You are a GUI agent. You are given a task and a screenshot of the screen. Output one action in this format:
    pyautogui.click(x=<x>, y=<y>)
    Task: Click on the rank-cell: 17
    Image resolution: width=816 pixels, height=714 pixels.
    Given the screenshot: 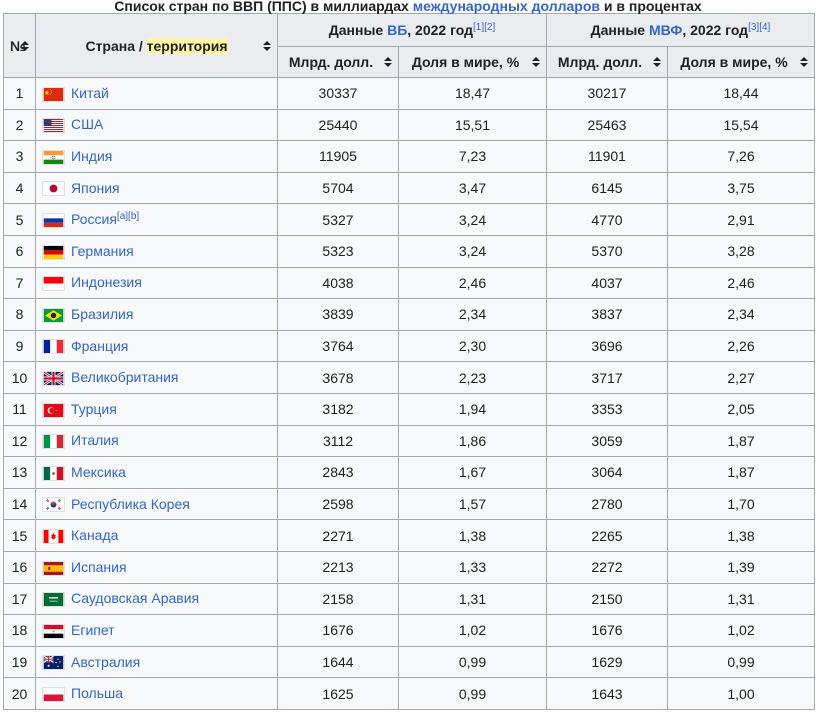 What is the action you would take?
    pyautogui.click(x=19, y=599)
    